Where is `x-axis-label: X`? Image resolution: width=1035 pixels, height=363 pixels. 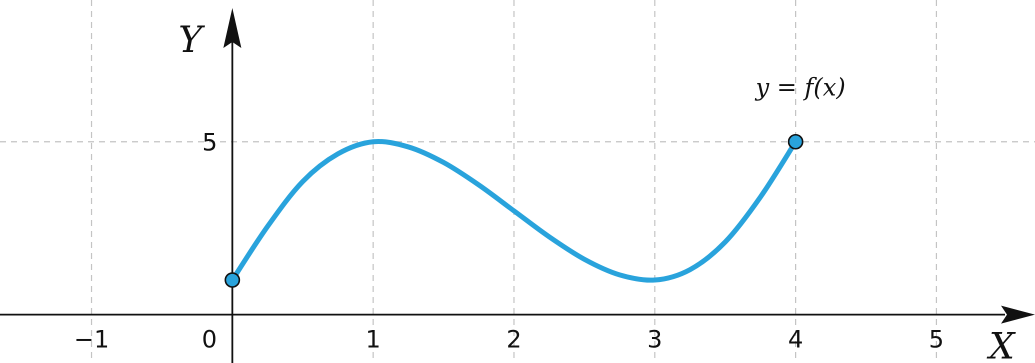 x-axis-label: X is located at coordinates (1001, 345).